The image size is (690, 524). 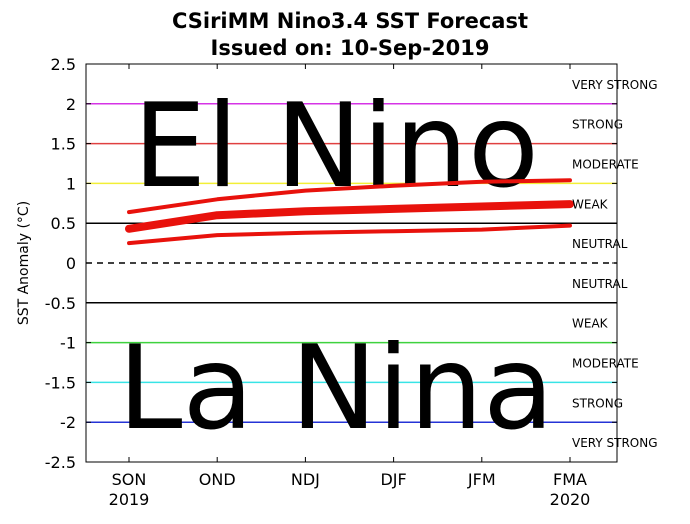 I want to click on y-tick-label: -1, so click(x=68, y=343).